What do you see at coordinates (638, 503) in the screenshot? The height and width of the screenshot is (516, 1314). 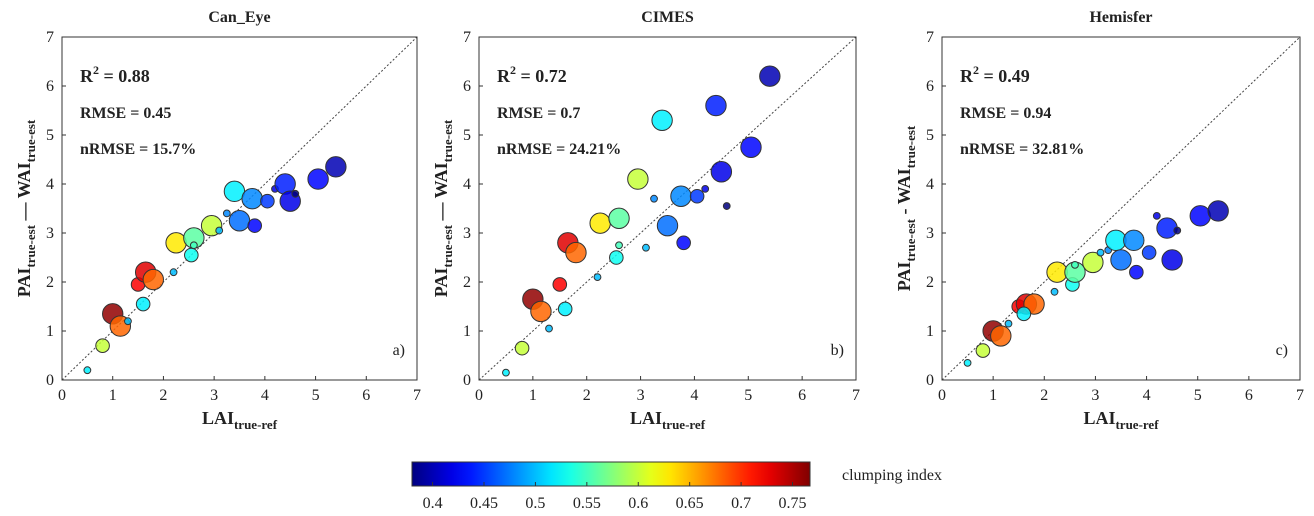 I see `colorbar-tick-label: 0.6` at bounding box center [638, 503].